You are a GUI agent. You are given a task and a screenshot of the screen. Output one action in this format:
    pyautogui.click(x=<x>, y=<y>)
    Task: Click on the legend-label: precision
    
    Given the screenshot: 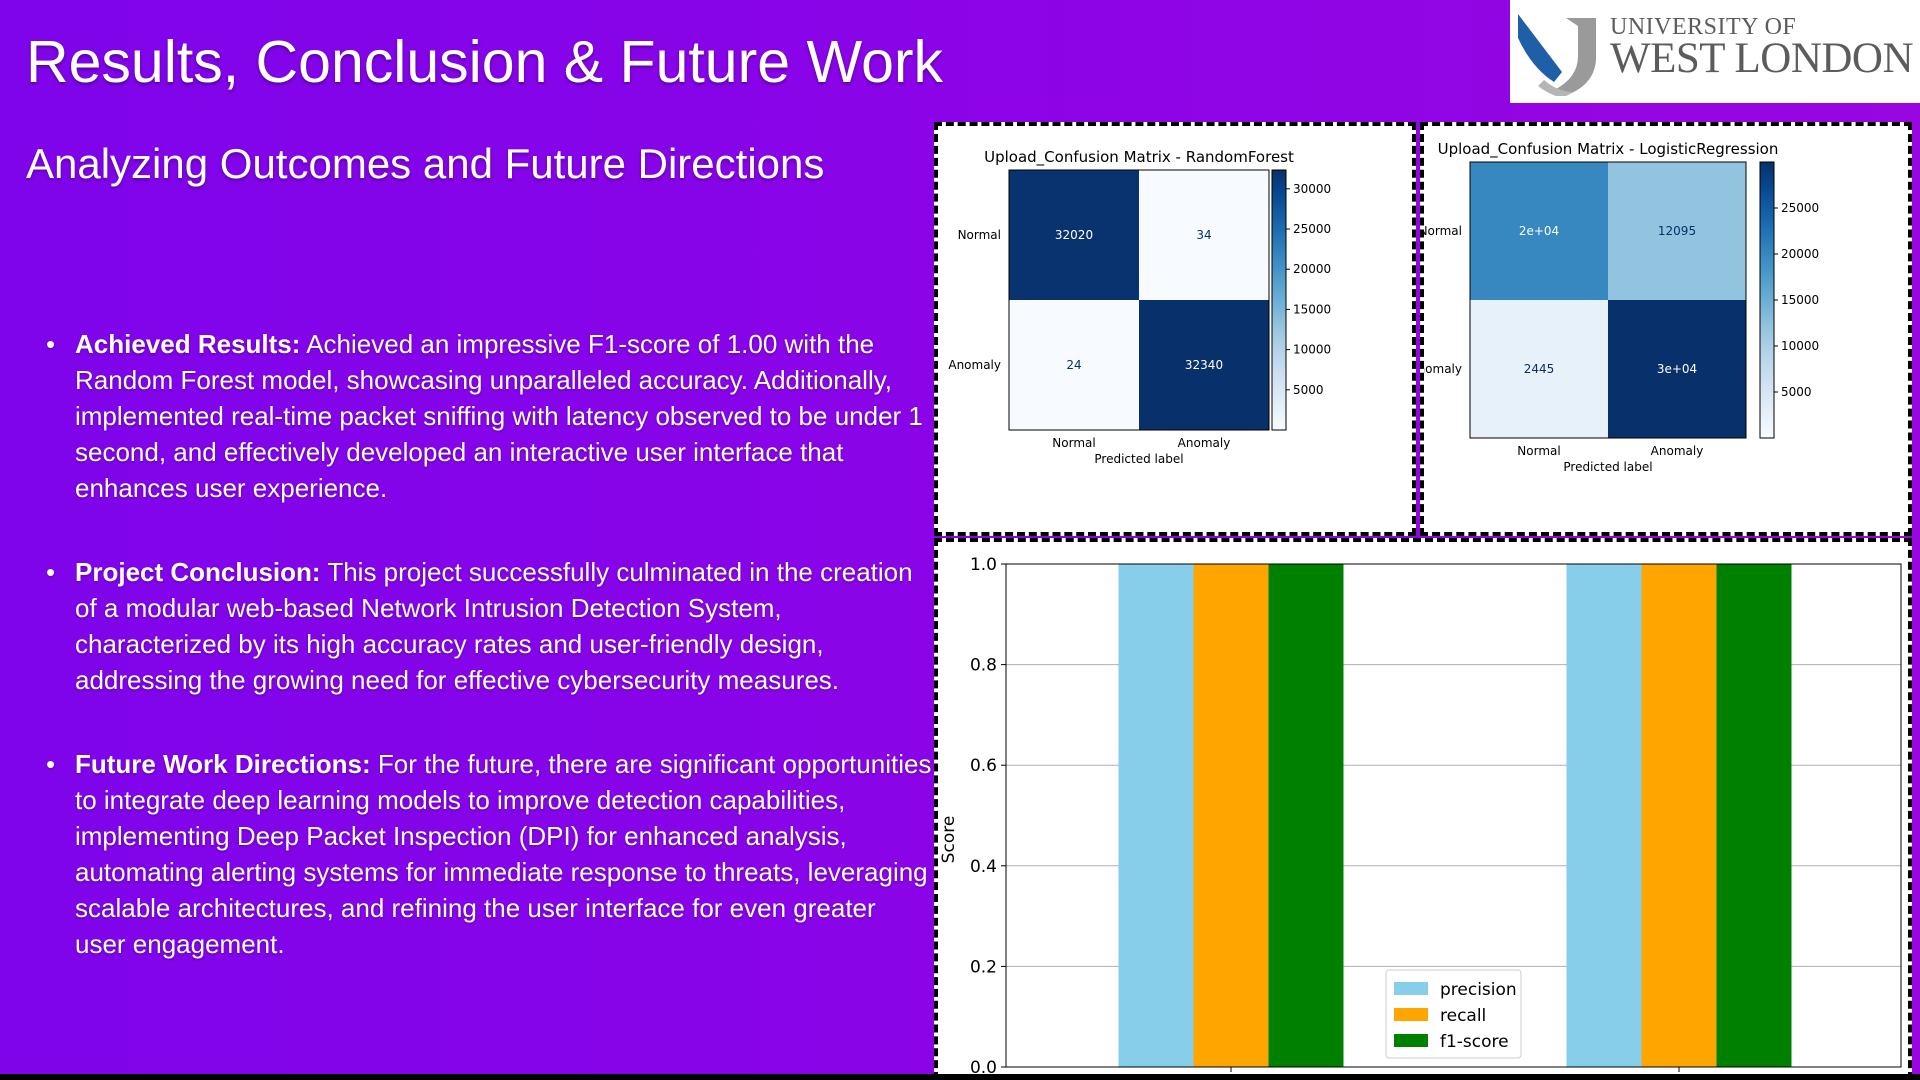 What is the action you would take?
    pyautogui.click(x=1478, y=990)
    